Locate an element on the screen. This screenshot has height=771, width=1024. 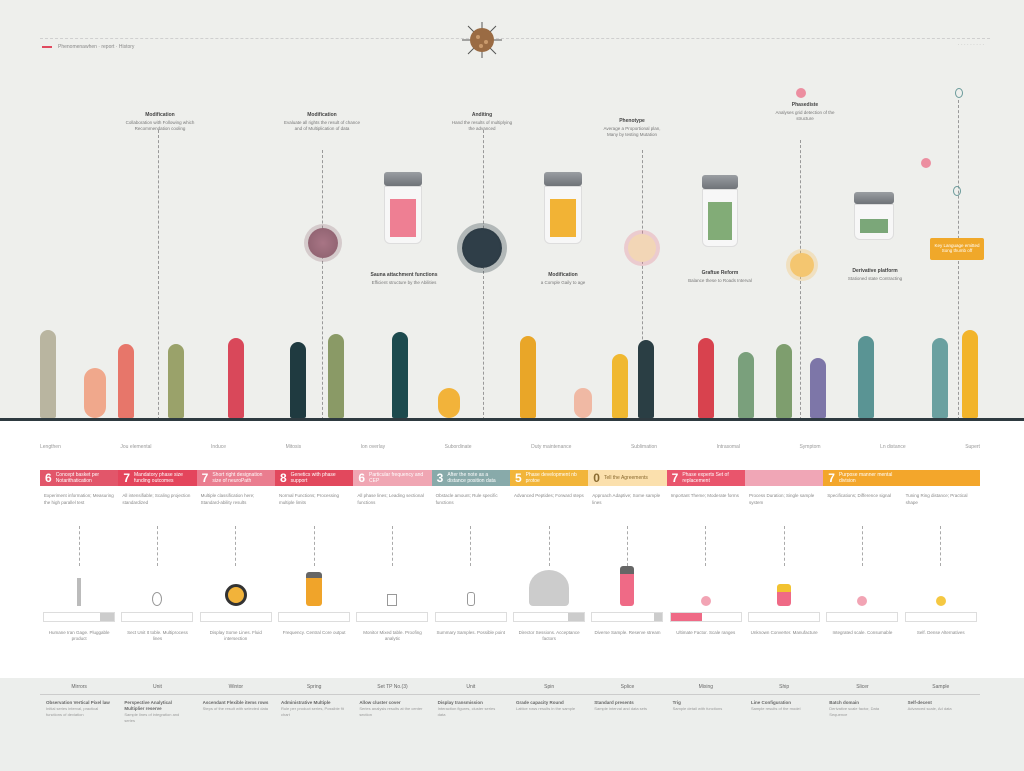
footer-tab: Mirrors is located at coordinates (79, 687).